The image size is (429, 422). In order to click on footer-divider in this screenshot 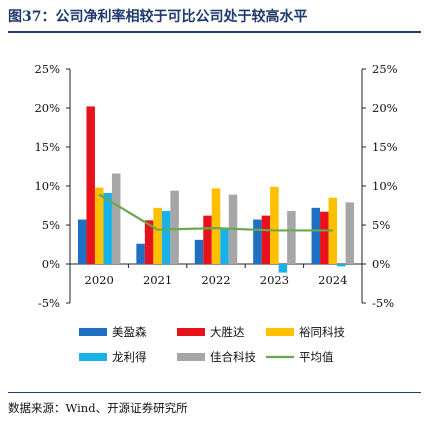, I will do `click(214, 392)`.